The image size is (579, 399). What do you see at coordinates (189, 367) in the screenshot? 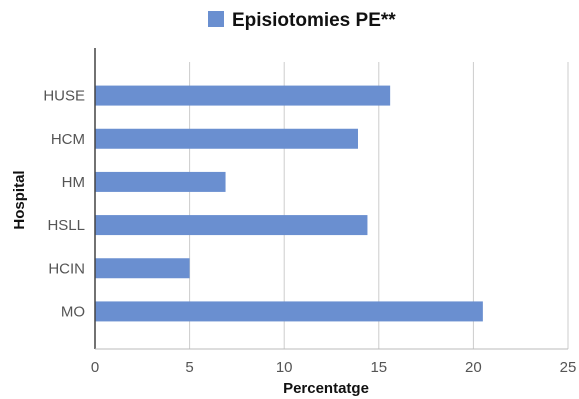
I see `x-tick-label: 5` at bounding box center [189, 367].